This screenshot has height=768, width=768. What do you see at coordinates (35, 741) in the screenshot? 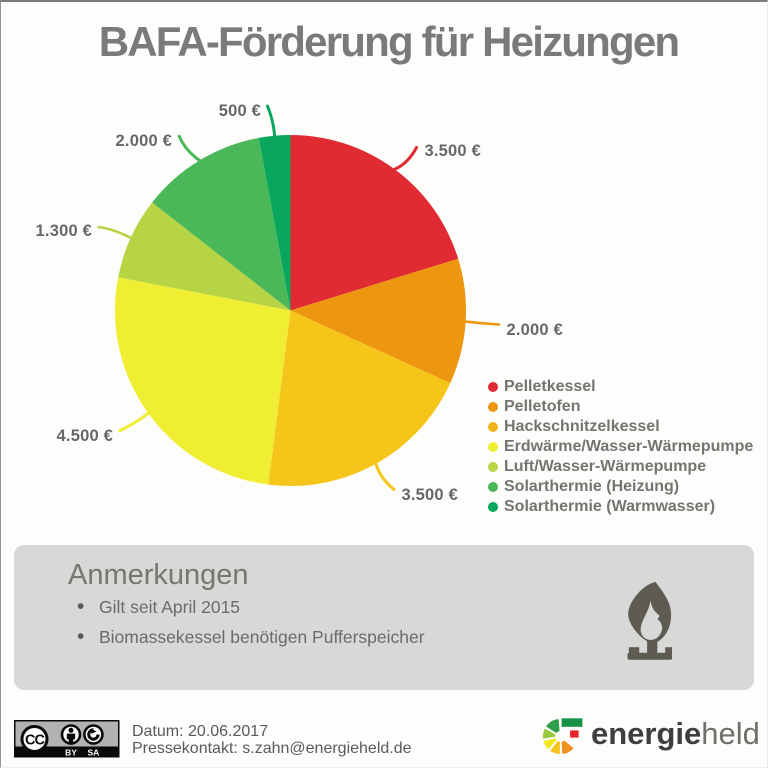
I see `svg-text: CC` at bounding box center [35, 741].